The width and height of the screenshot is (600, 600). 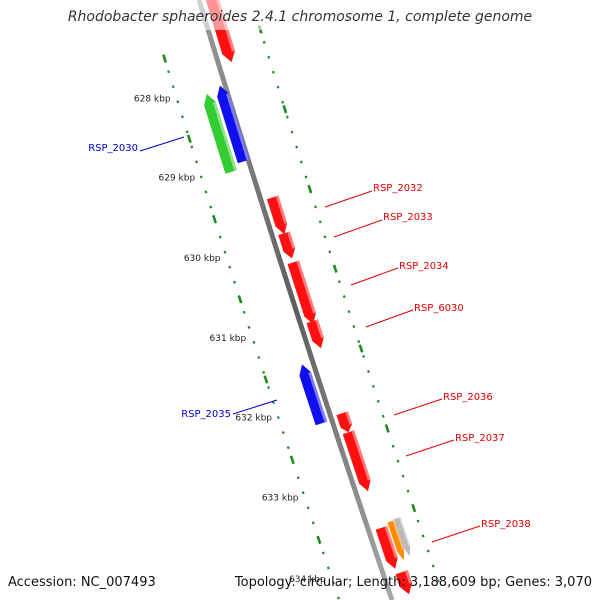 What do you see at coordinates (480, 438) in the screenshot?
I see `gene-label-text: RSP_2037` at bounding box center [480, 438].